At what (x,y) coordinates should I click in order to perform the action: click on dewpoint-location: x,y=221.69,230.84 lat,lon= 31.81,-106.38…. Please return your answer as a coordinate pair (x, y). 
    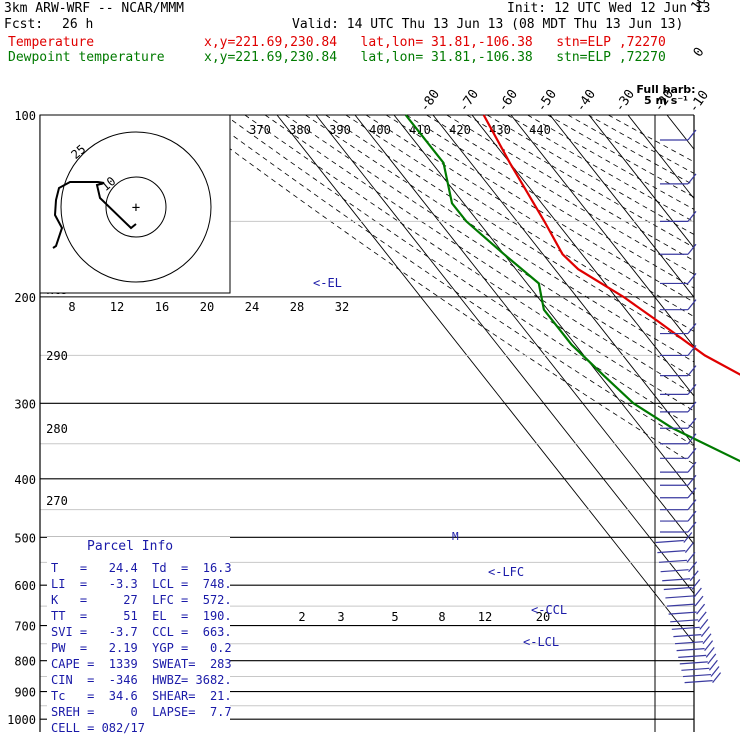
    Looking at the image, I should click on (435, 58).